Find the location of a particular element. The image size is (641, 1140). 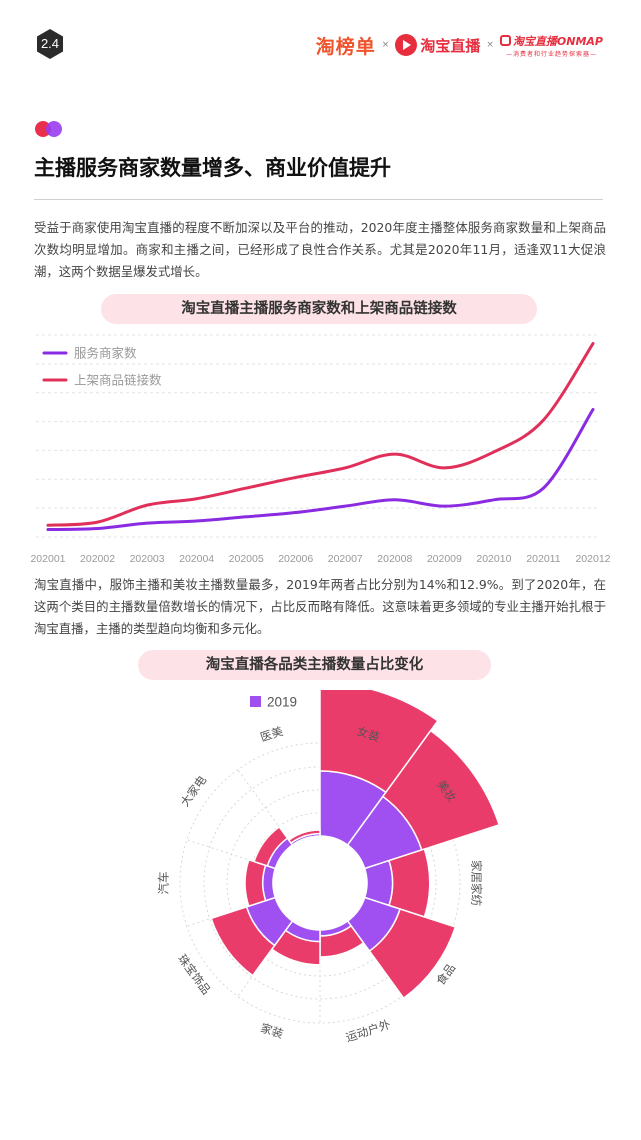

section-number-badge: 2.4 is located at coordinates (50, 44).